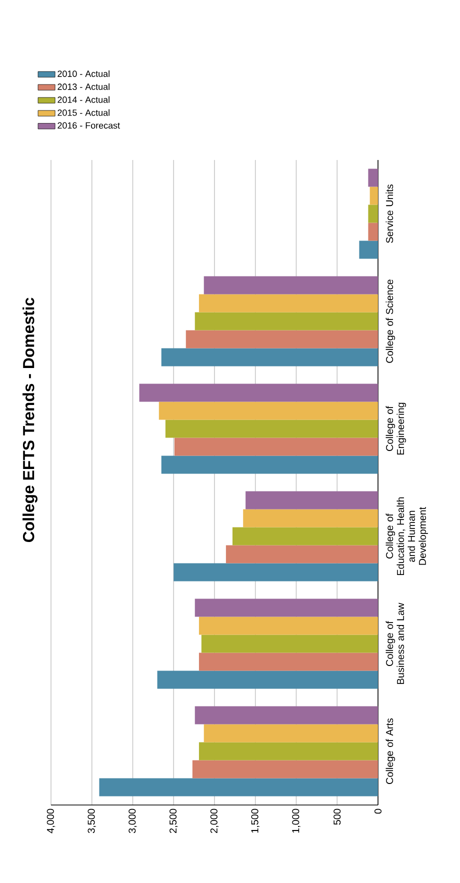 This screenshot has width=460, height=883. I want to click on legend-label: 2010 - Actual, so click(84, 73).